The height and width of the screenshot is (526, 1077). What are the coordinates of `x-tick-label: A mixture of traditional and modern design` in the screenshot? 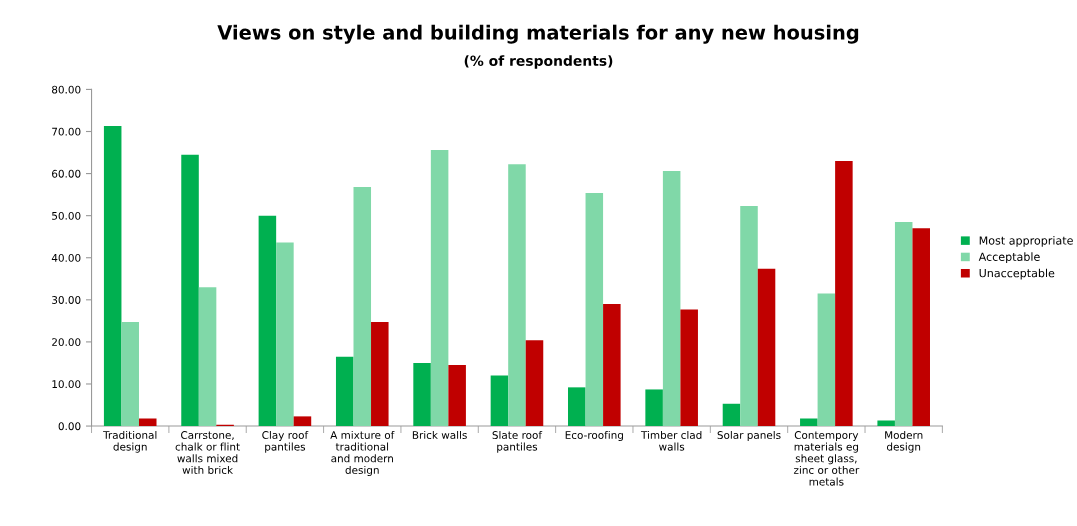 It's located at (362, 453).